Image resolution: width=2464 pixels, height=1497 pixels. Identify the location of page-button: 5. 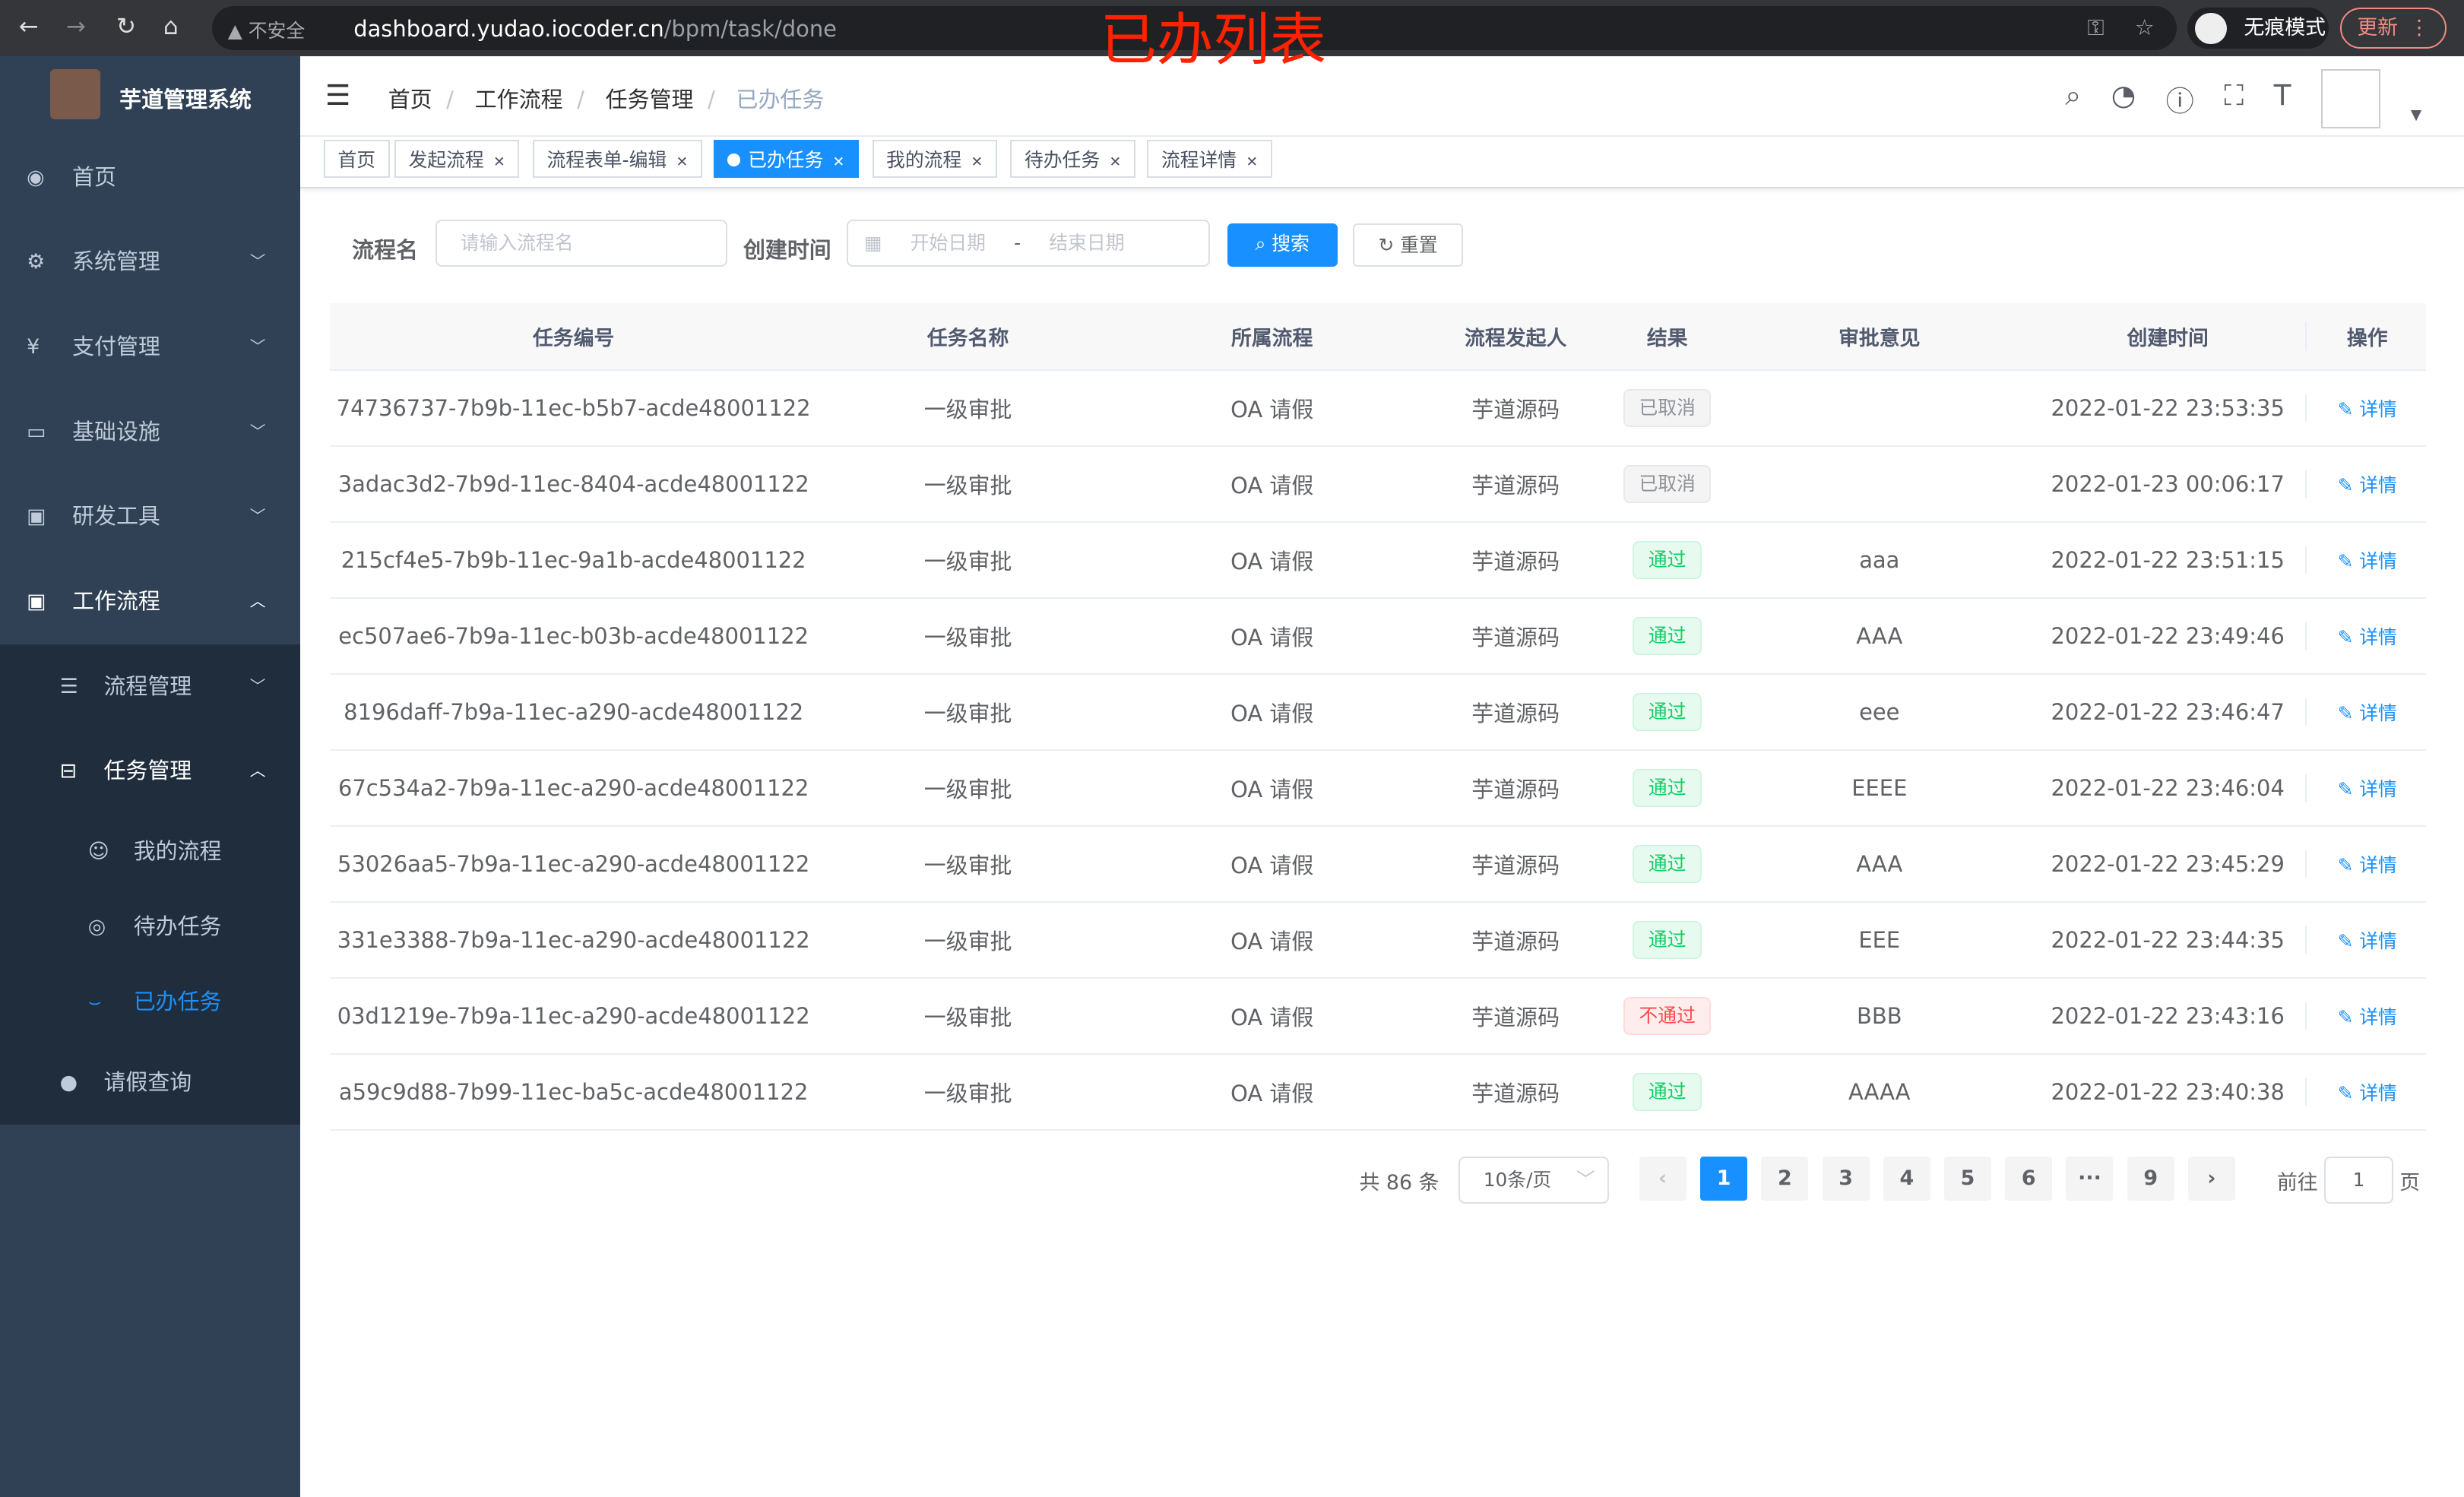
(1968, 1178).